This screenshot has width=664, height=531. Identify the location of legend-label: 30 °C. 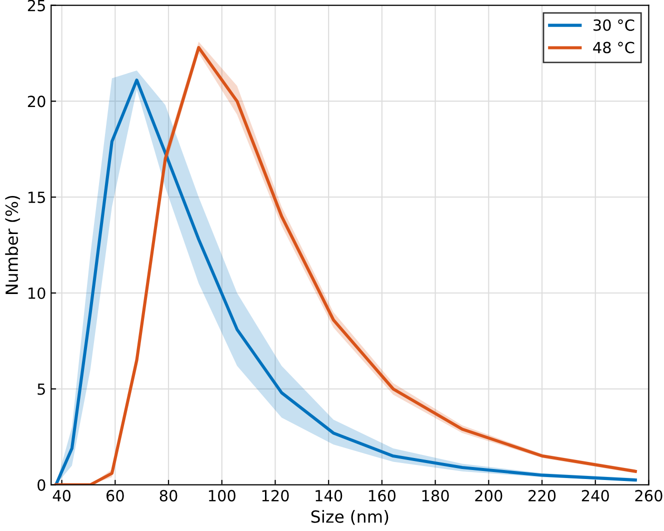
(614, 25).